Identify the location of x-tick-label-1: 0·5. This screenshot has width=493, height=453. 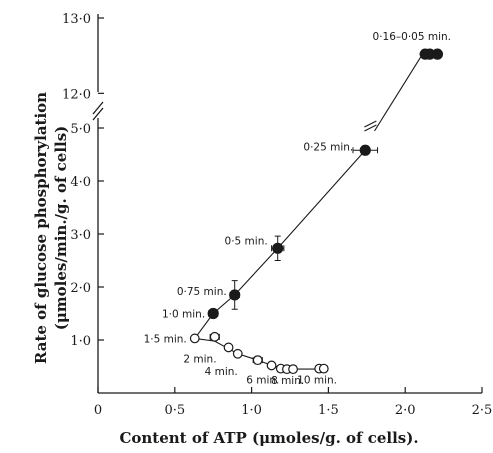
(174, 410).